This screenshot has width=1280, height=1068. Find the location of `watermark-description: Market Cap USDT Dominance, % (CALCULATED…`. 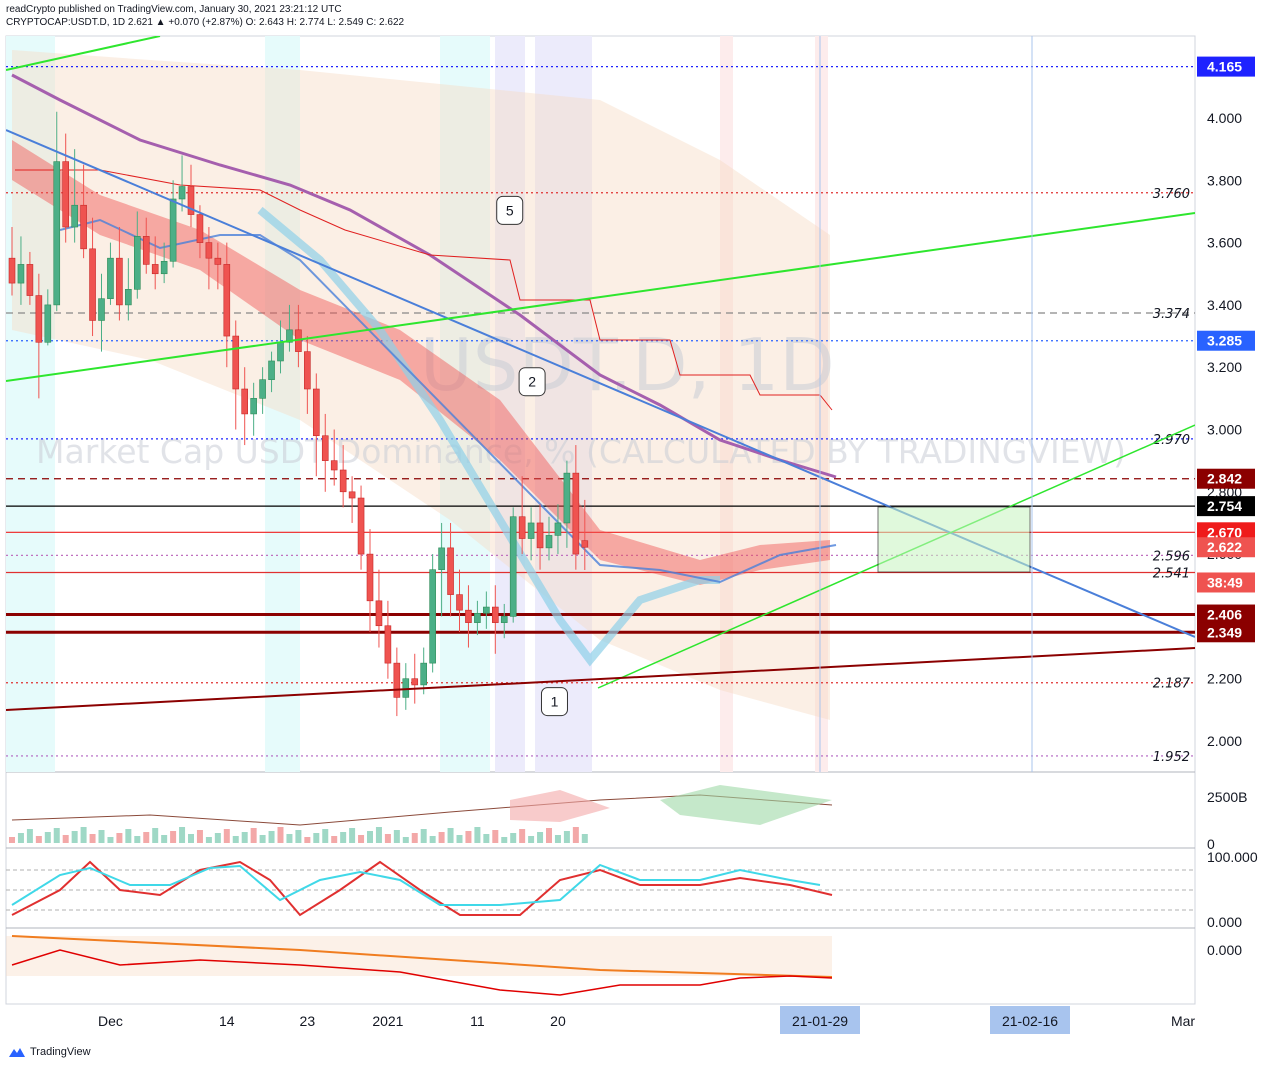

watermark-description: Market Cap USDT Dominance, % (CALCULATED… is located at coordinates (581, 451).